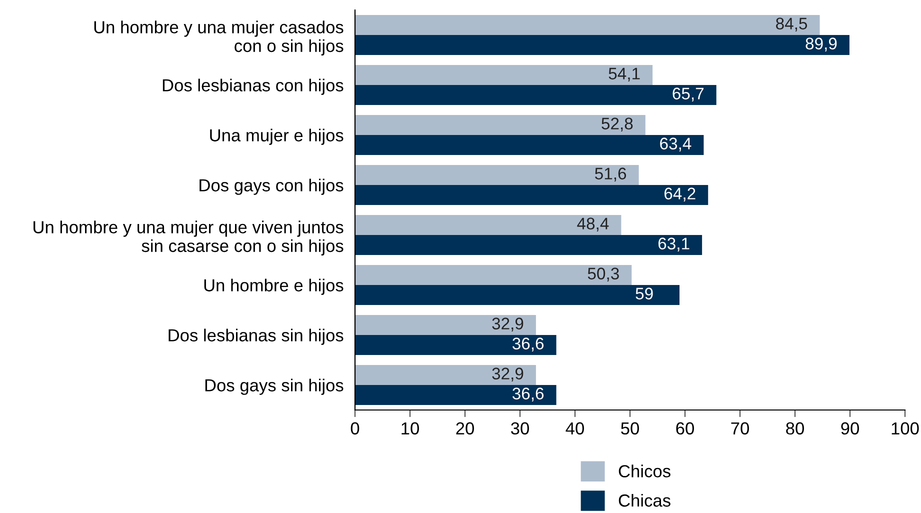 This screenshot has height=513, width=921. Describe the element at coordinates (795, 428) in the screenshot. I see `x-tick-label: 80` at that location.